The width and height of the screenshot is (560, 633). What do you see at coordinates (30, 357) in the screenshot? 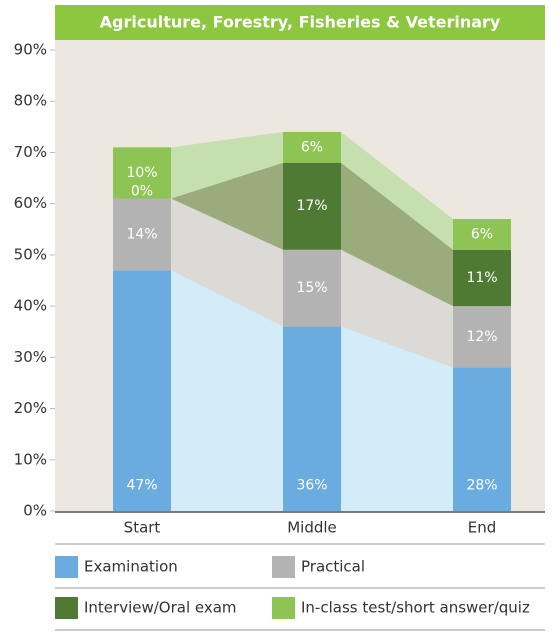
I see `y-tick-label: 30%` at bounding box center [30, 357].